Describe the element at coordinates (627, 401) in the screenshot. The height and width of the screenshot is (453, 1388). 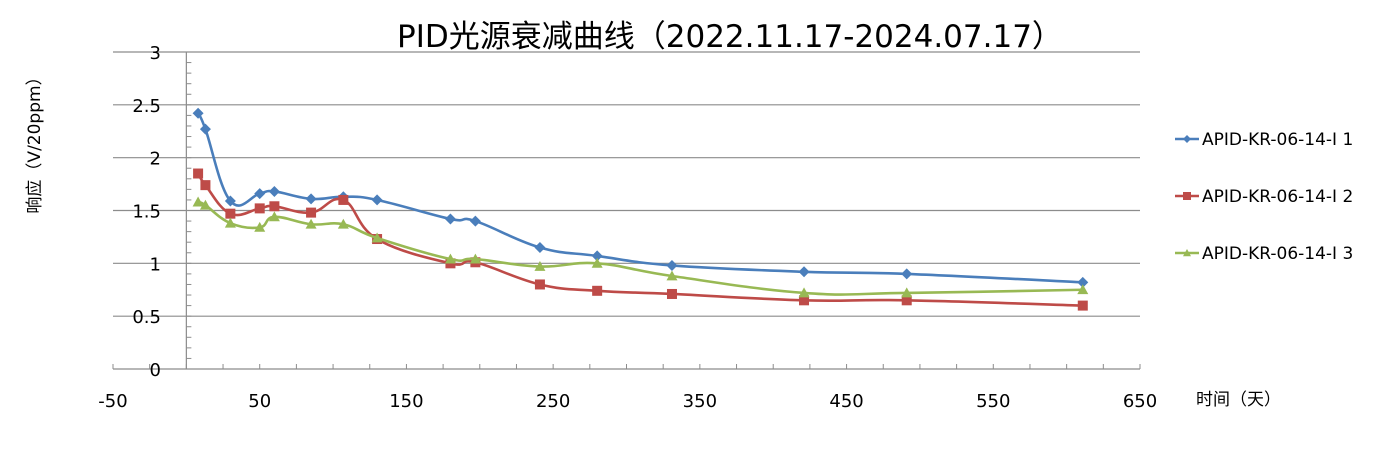
I see `x-axis-ticks: -50 50 150 250 350 450 550 650` at that location.